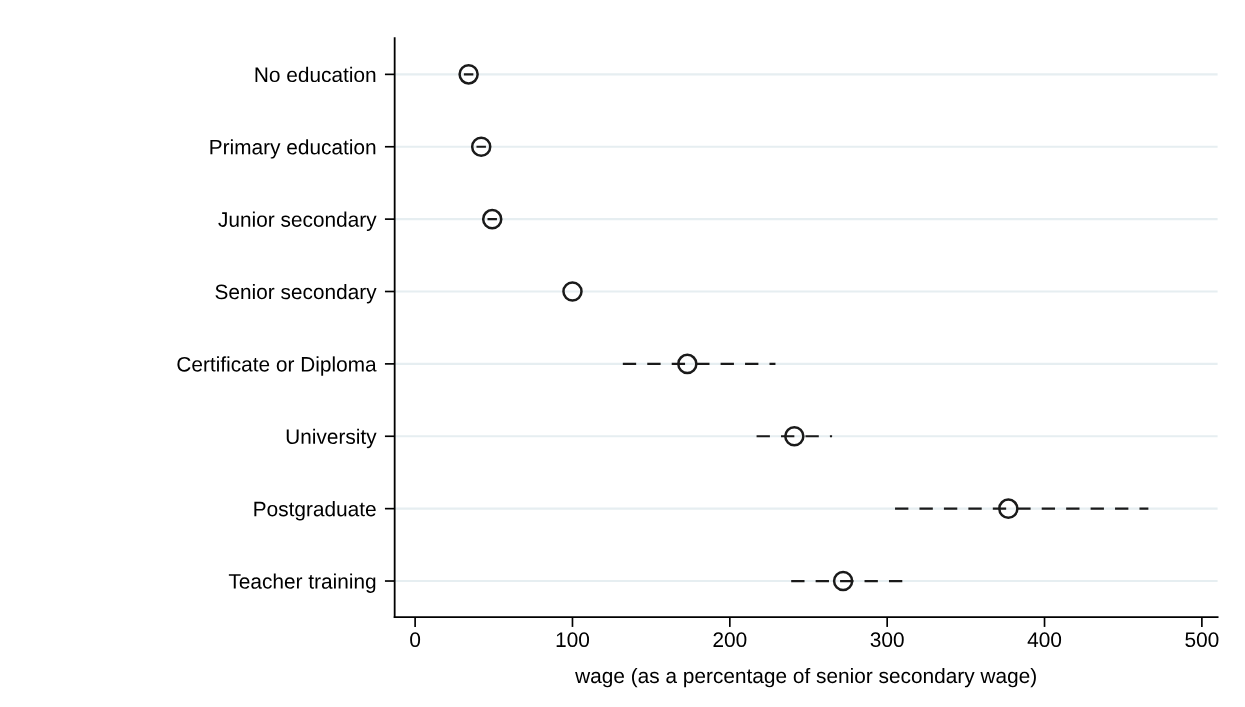  What do you see at coordinates (302, 583) in the screenshot?
I see `y-tick-label: Teacher training` at bounding box center [302, 583].